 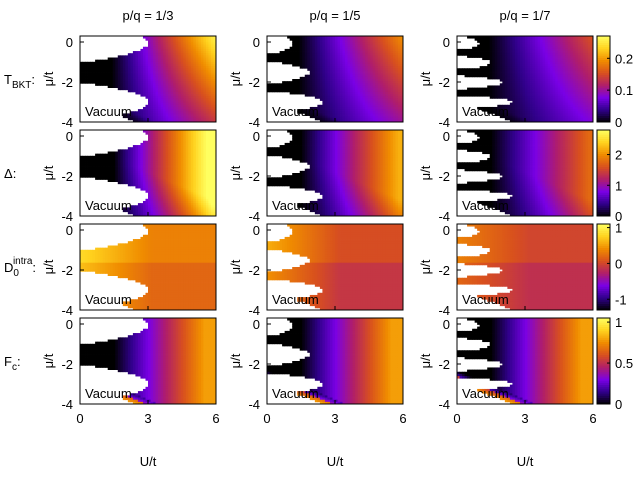 What do you see at coordinates (256, 42) in the screenshot?
I see `y-tick-label: 0` at bounding box center [256, 42].